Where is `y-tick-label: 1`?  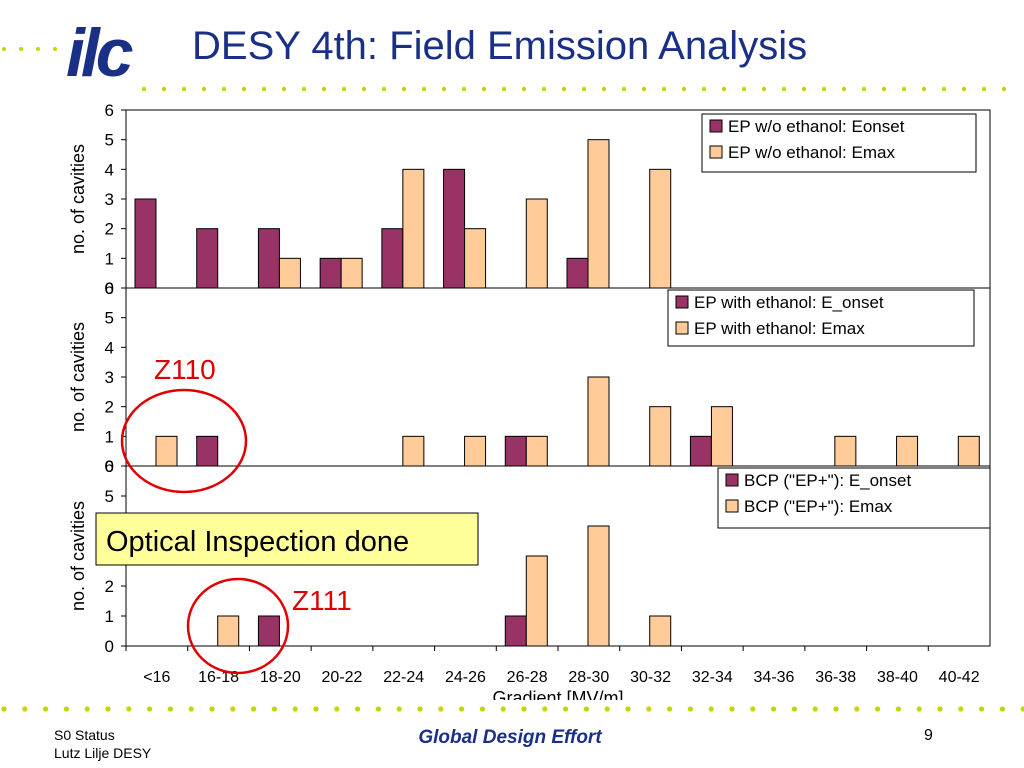
y-tick-label: 1 is located at coordinates (109, 616).